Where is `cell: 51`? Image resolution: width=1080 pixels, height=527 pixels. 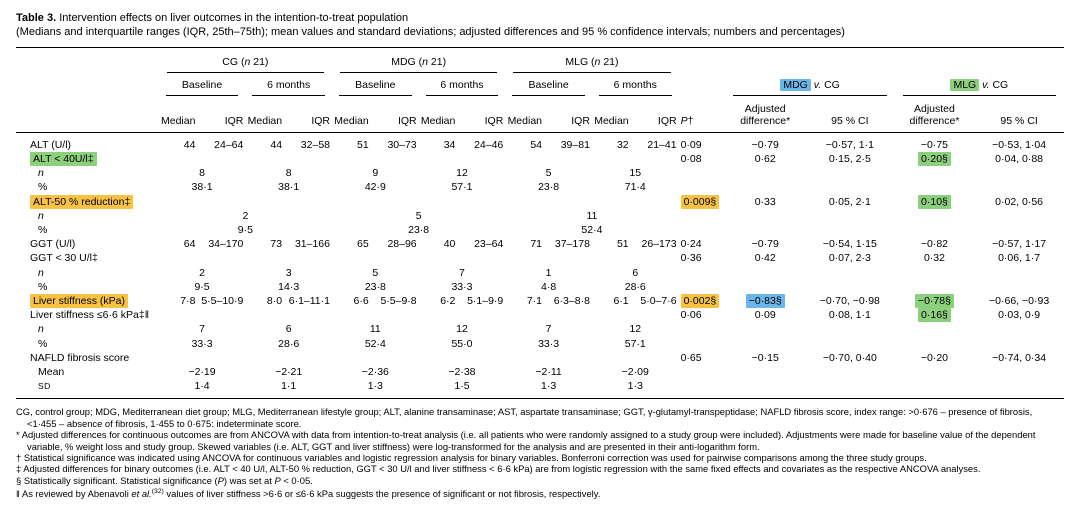
cell: 51 is located at coordinates (622, 244).